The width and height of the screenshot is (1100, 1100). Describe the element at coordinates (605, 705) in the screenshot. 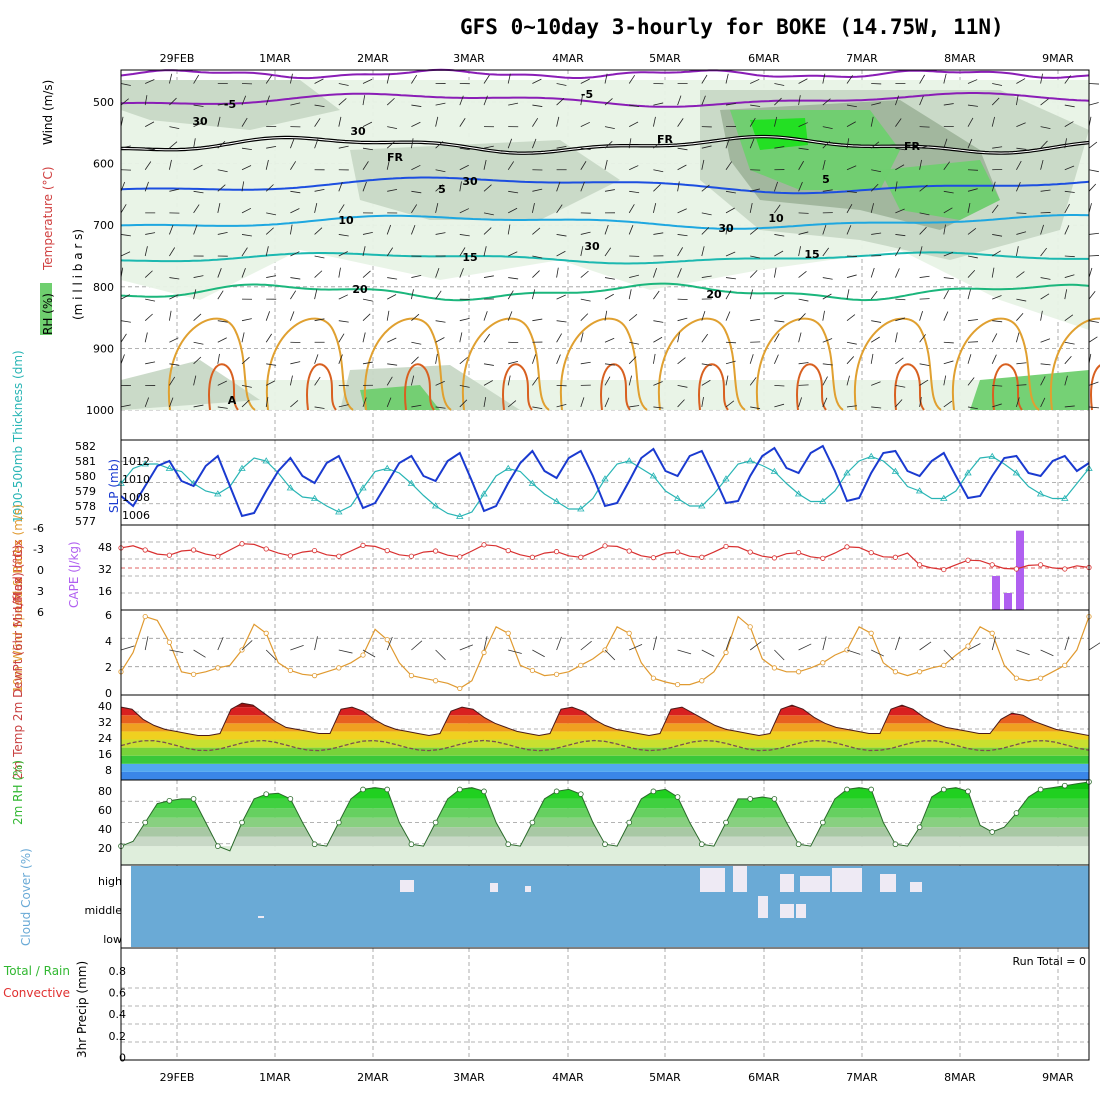

I see `temp-band` at that location.